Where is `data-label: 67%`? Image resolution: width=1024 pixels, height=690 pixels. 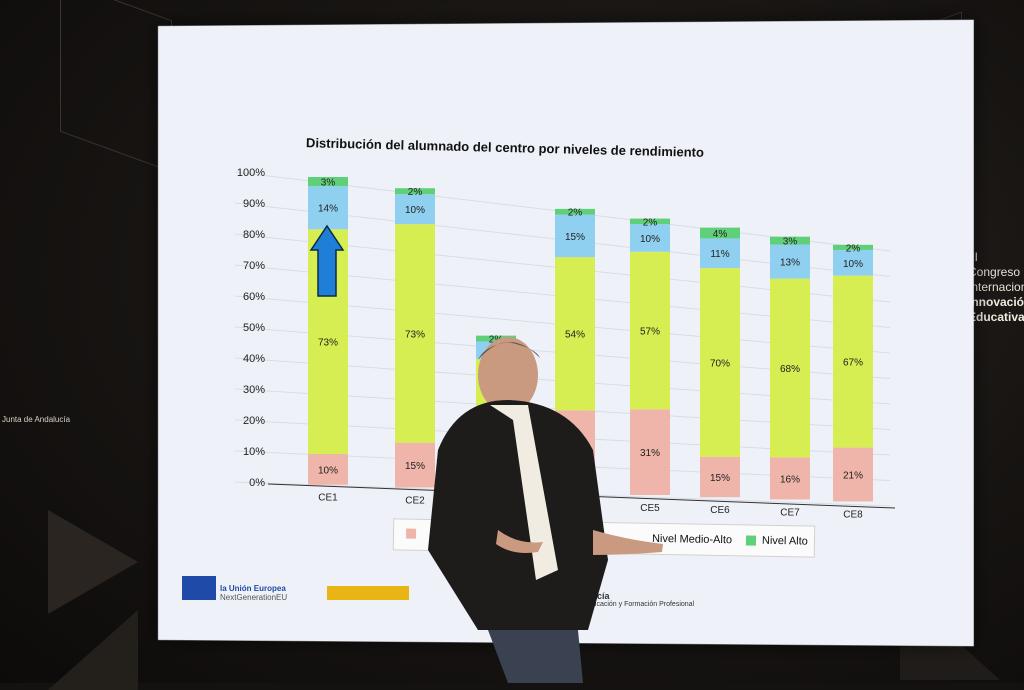
data-label: 67% is located at coordinates (853, 363).